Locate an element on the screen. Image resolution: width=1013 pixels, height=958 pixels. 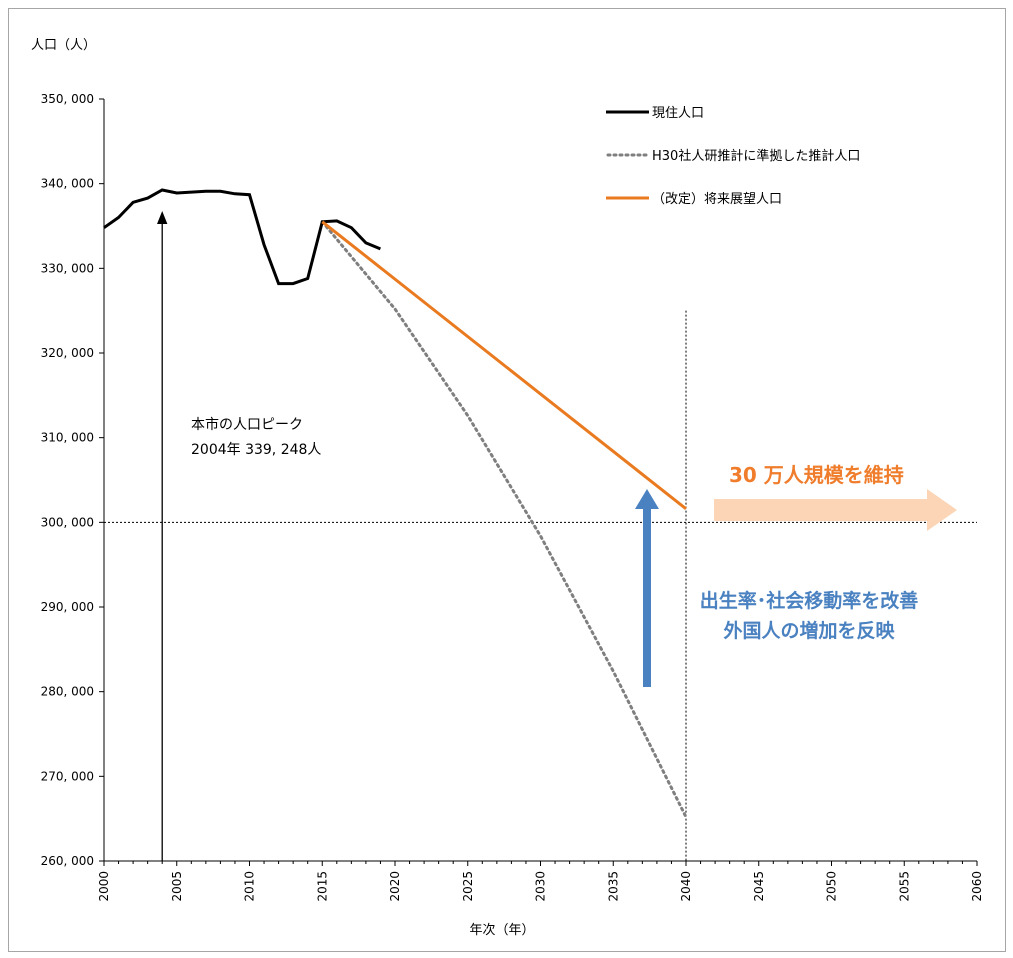
x-tick-label: 2045 is located at coordinates (759, 886).